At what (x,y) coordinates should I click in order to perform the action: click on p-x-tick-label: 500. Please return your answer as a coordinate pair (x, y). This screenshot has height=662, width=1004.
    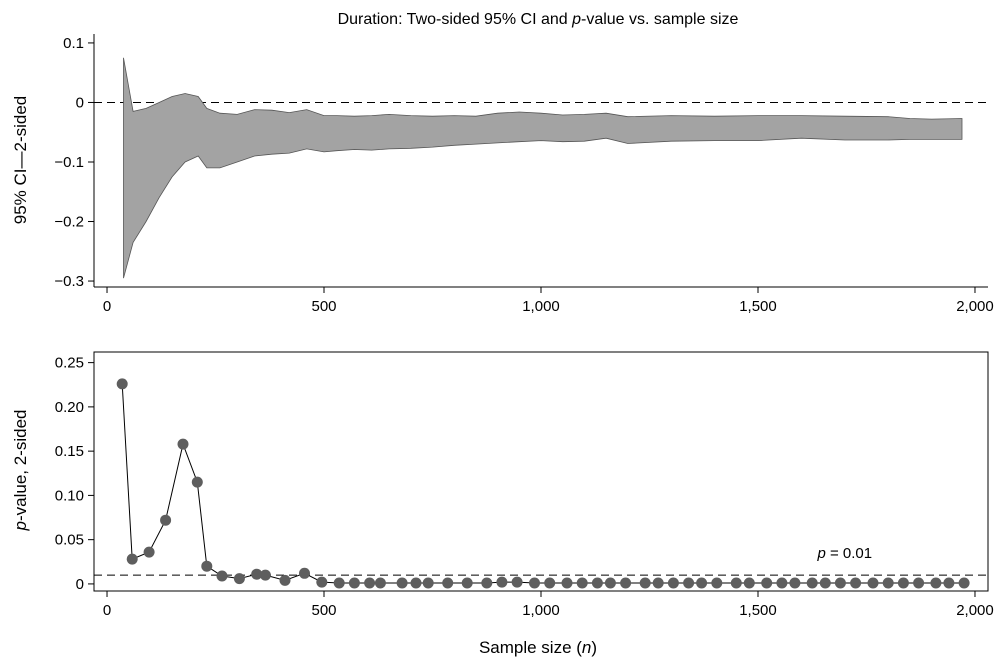
    Looking at the image, I should click on (323, 610).